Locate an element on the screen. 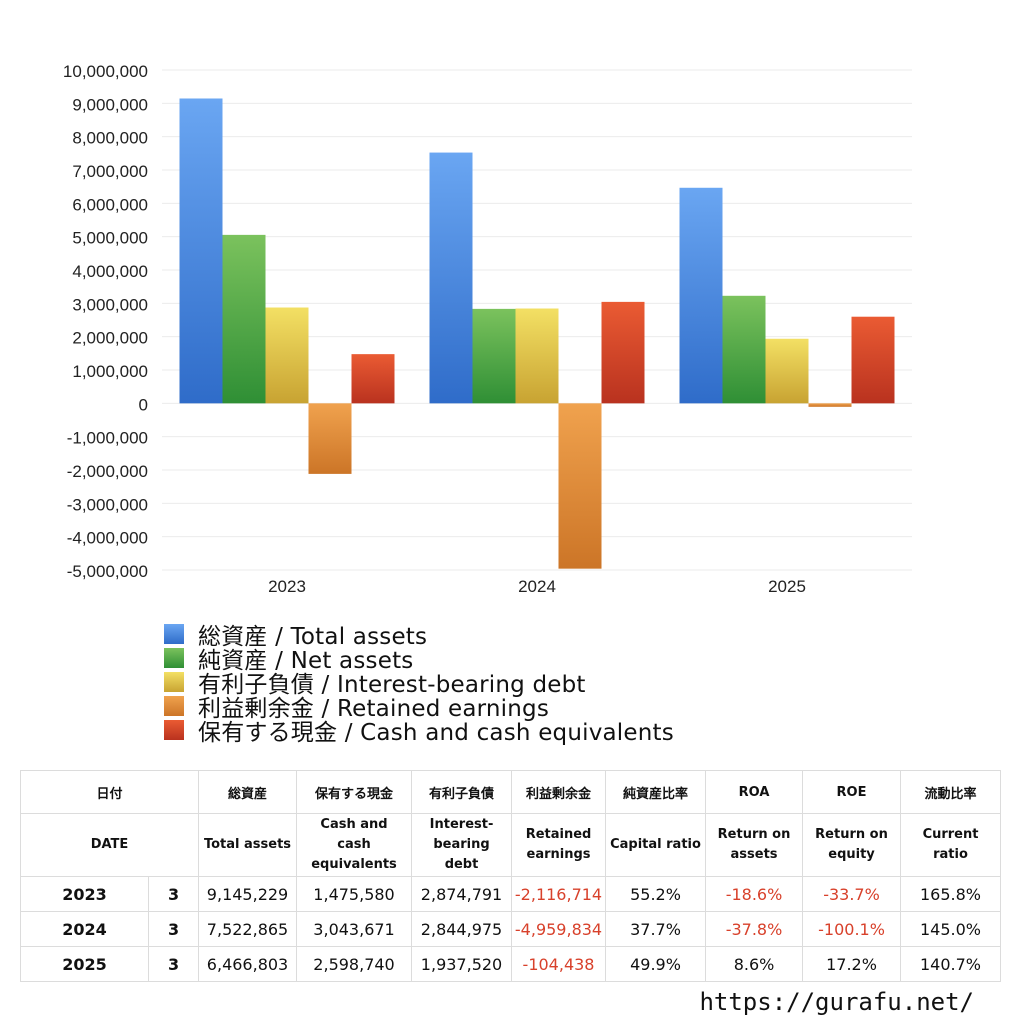 Image resolution: width=1024 pixels, height=1024 pixels. row-current-ratio: 165.8% is located at coordinates (951, 894).